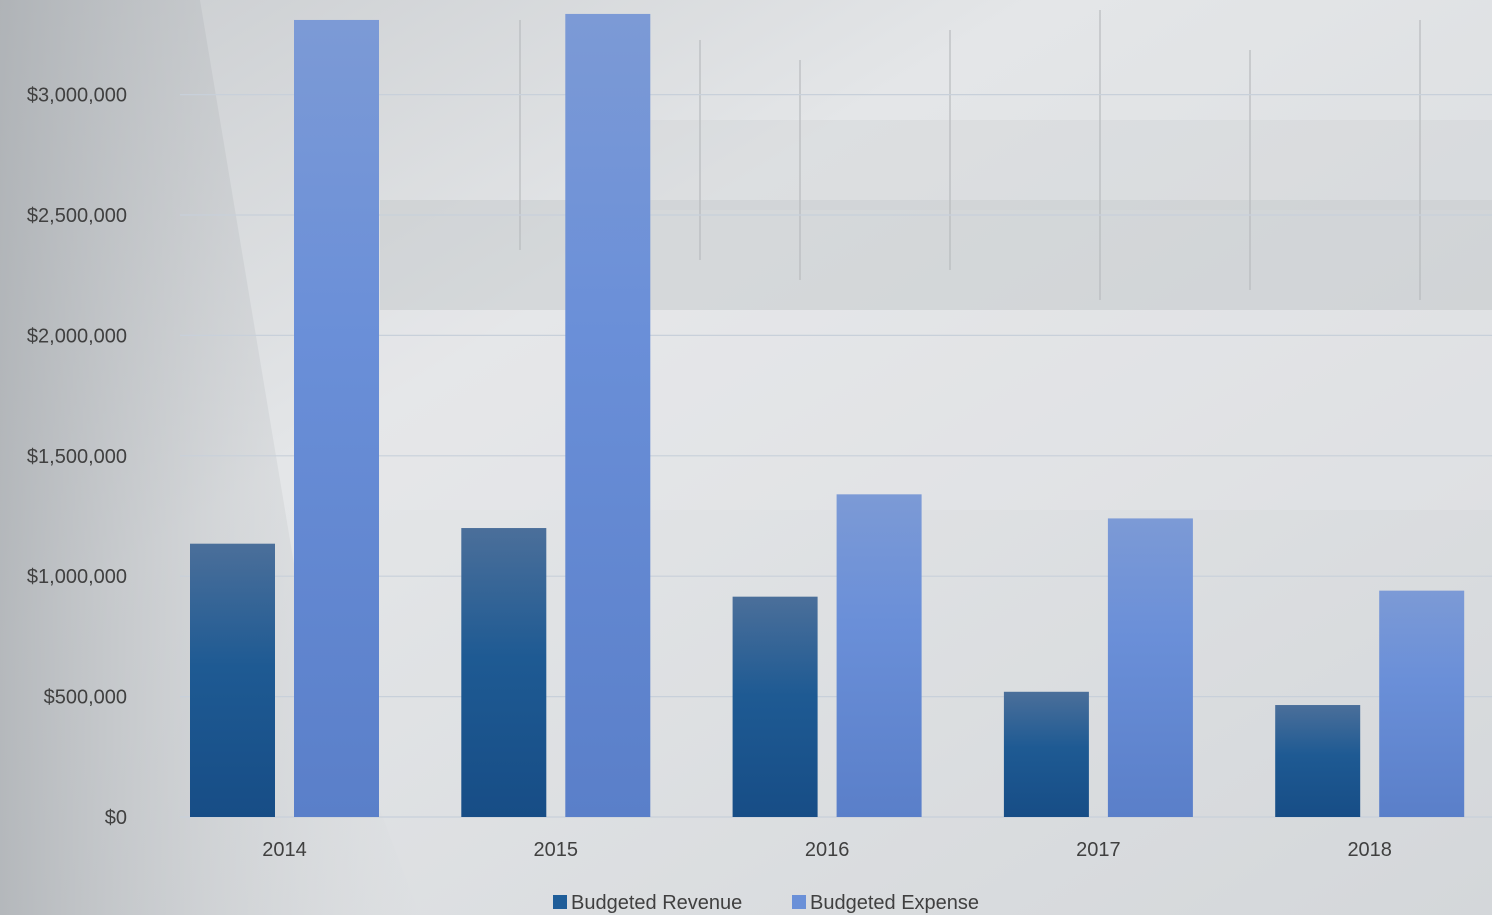 The width and height of the screenshot is (1492, 915). What do you see at coordinates (85, 698) in the screenshot?
I see `y-tick-label: $500,000` at bounding box center [85, 698].